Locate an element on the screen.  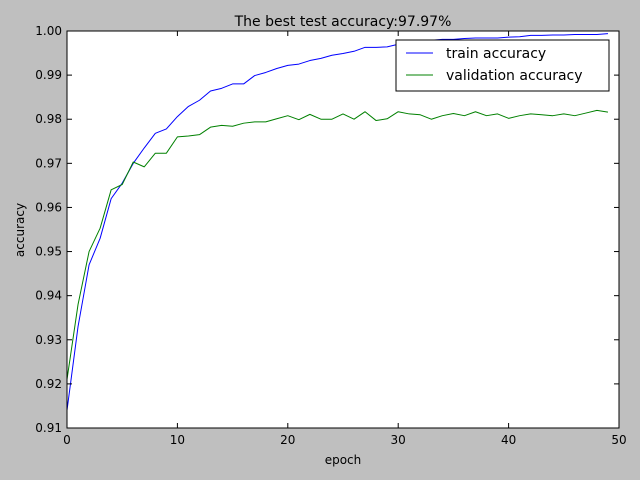
x-axis-label: epoch is located at coordinates (343, 460).